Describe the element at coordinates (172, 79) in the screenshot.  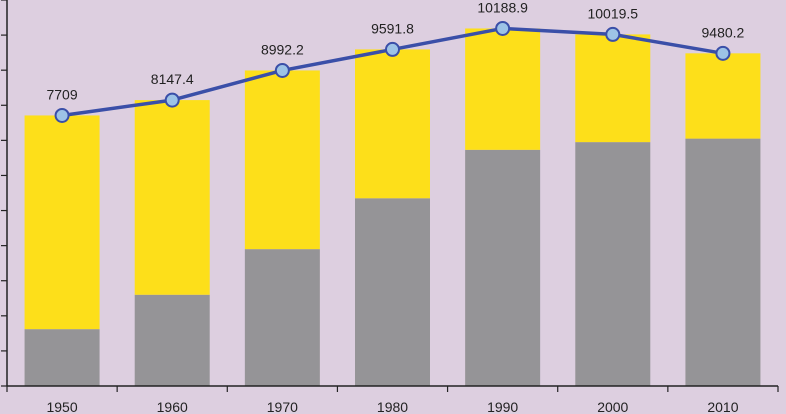
I see `data-label-1960: 8147.4` at that location.